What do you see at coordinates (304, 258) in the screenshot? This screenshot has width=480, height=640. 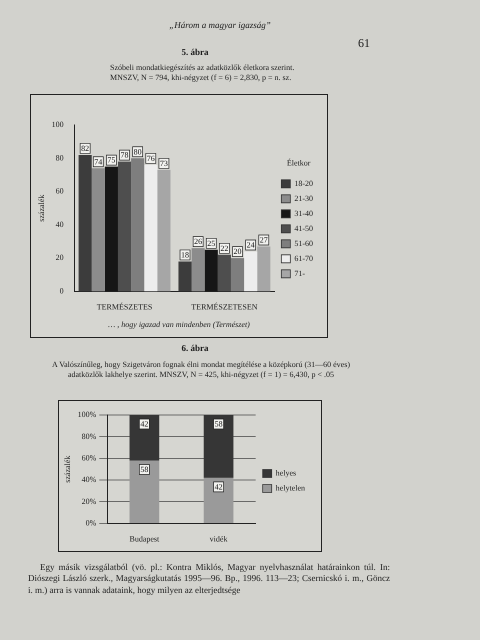 I see `legend-label: 61-70` at bounding box center [304, 258].